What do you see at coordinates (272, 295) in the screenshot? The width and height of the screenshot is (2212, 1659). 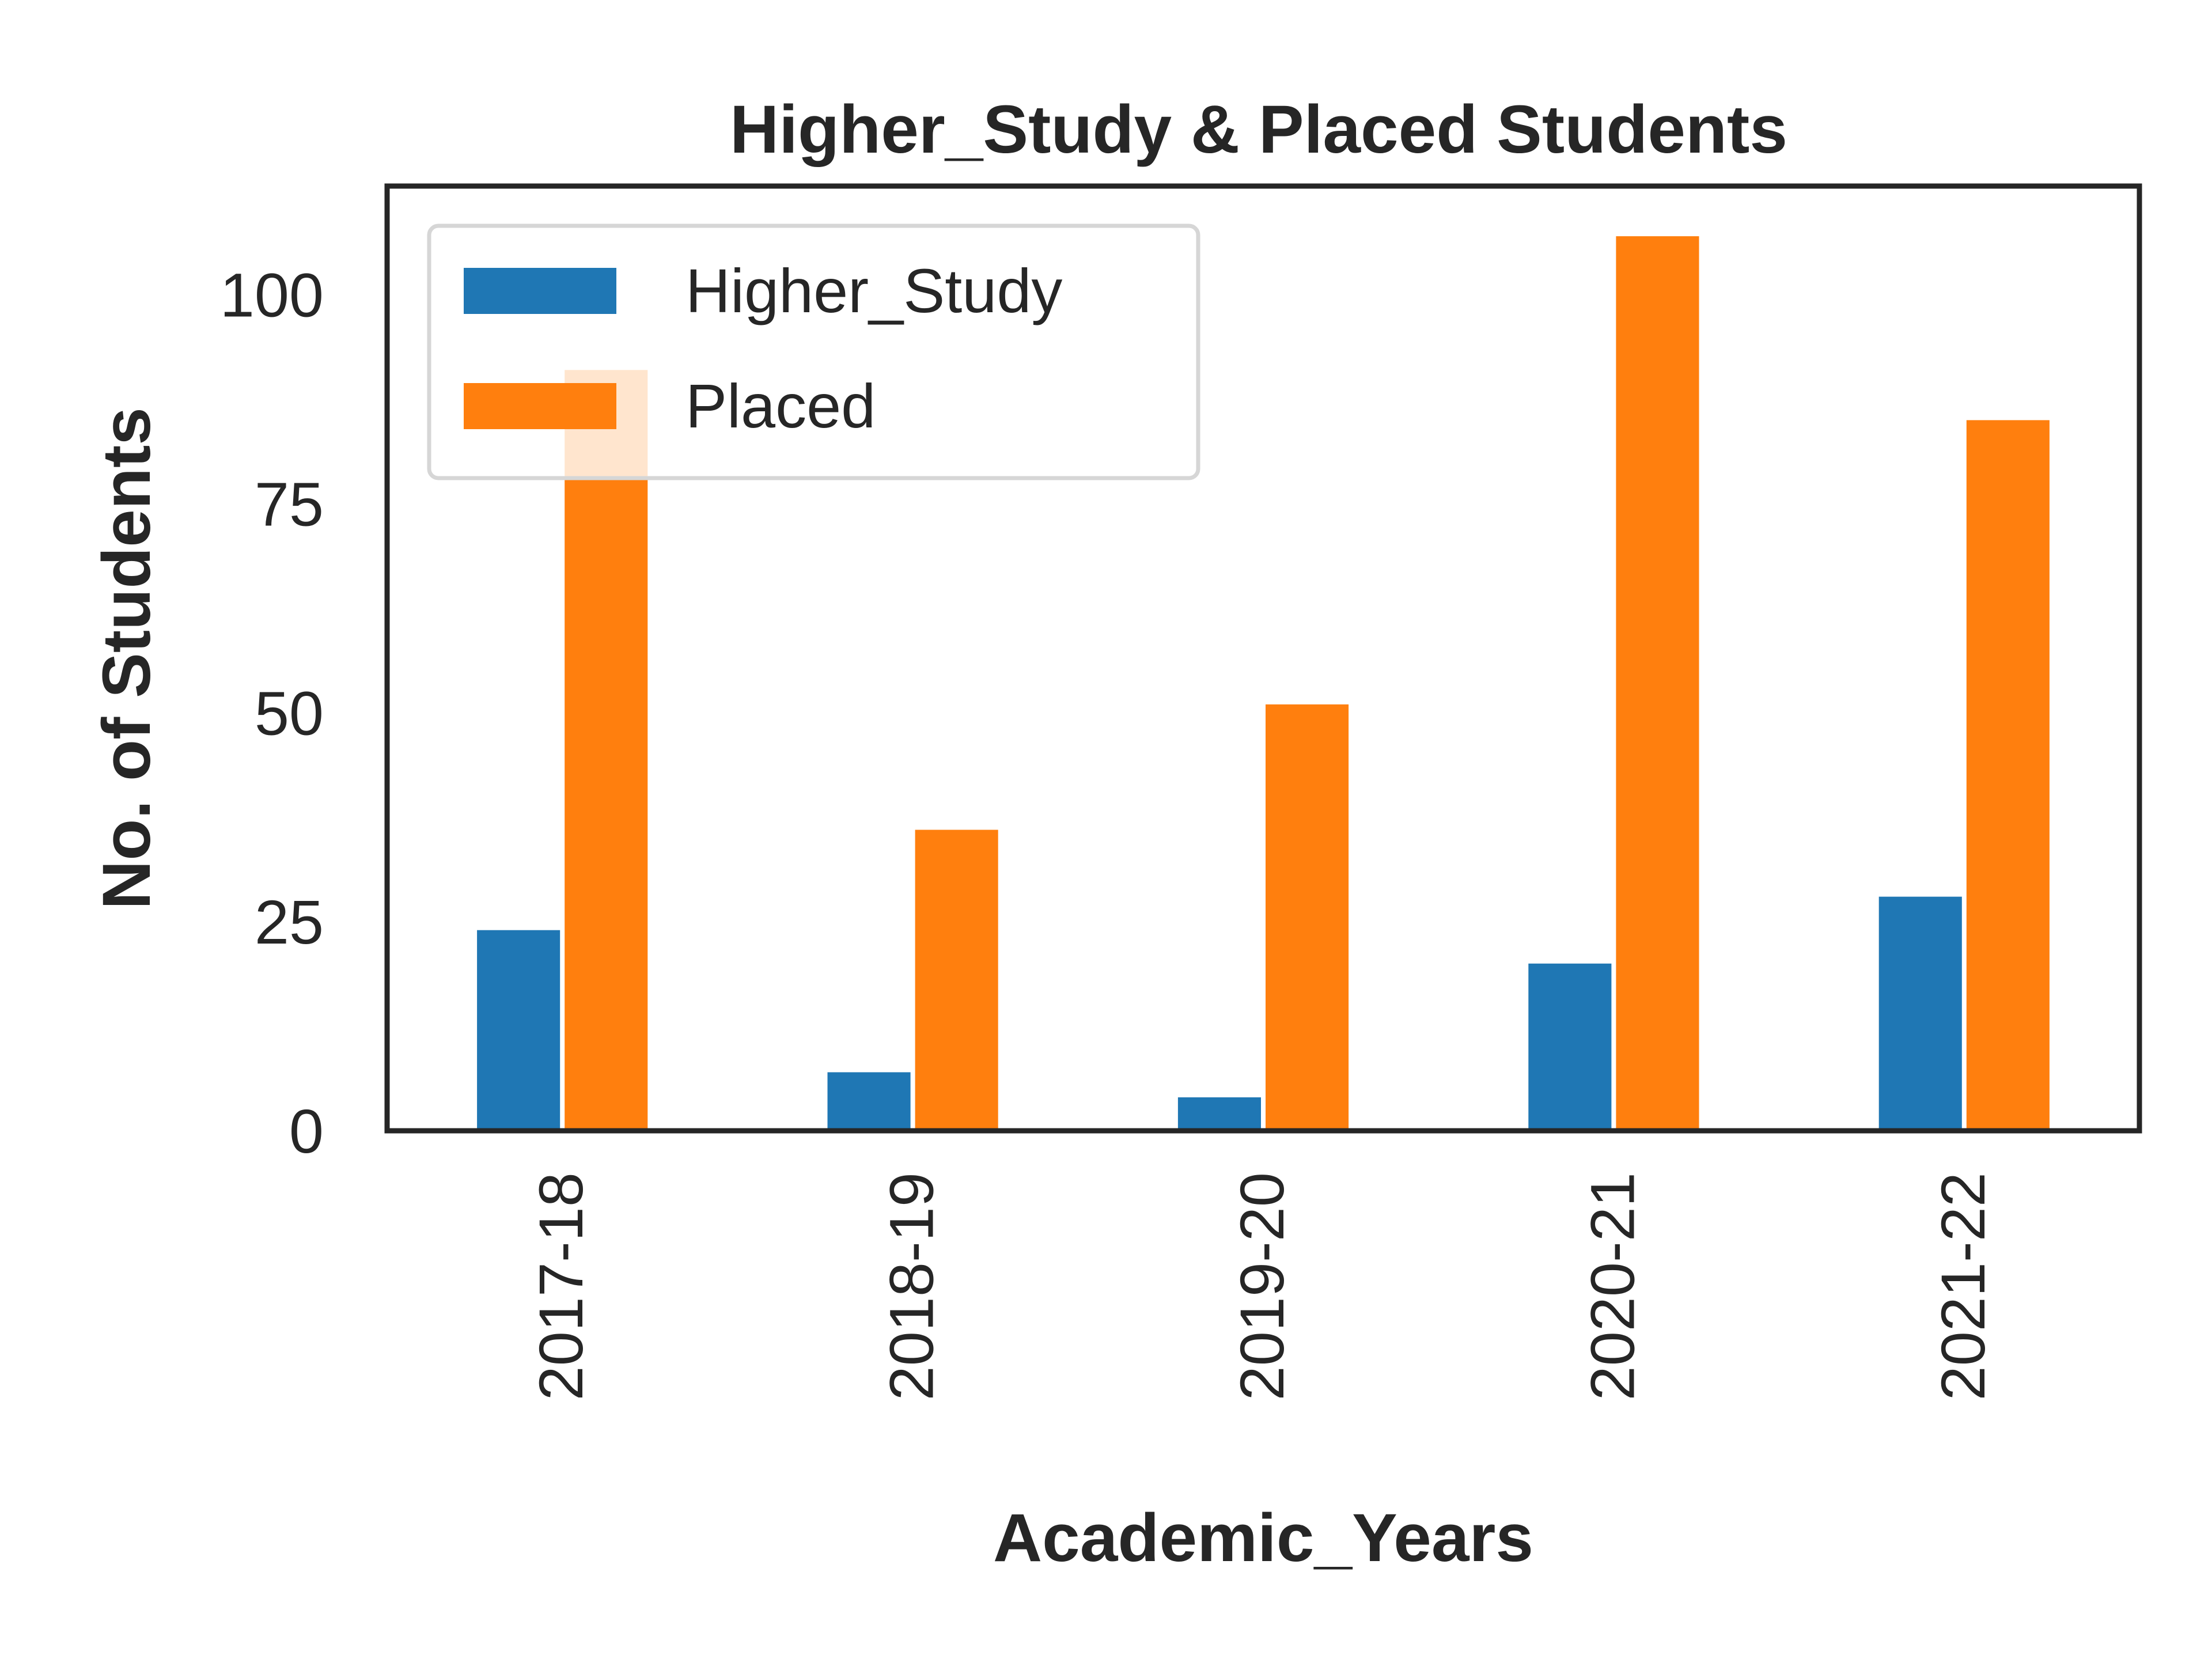 I see `y-tick-label: 100` at bounding box center [272, 295].